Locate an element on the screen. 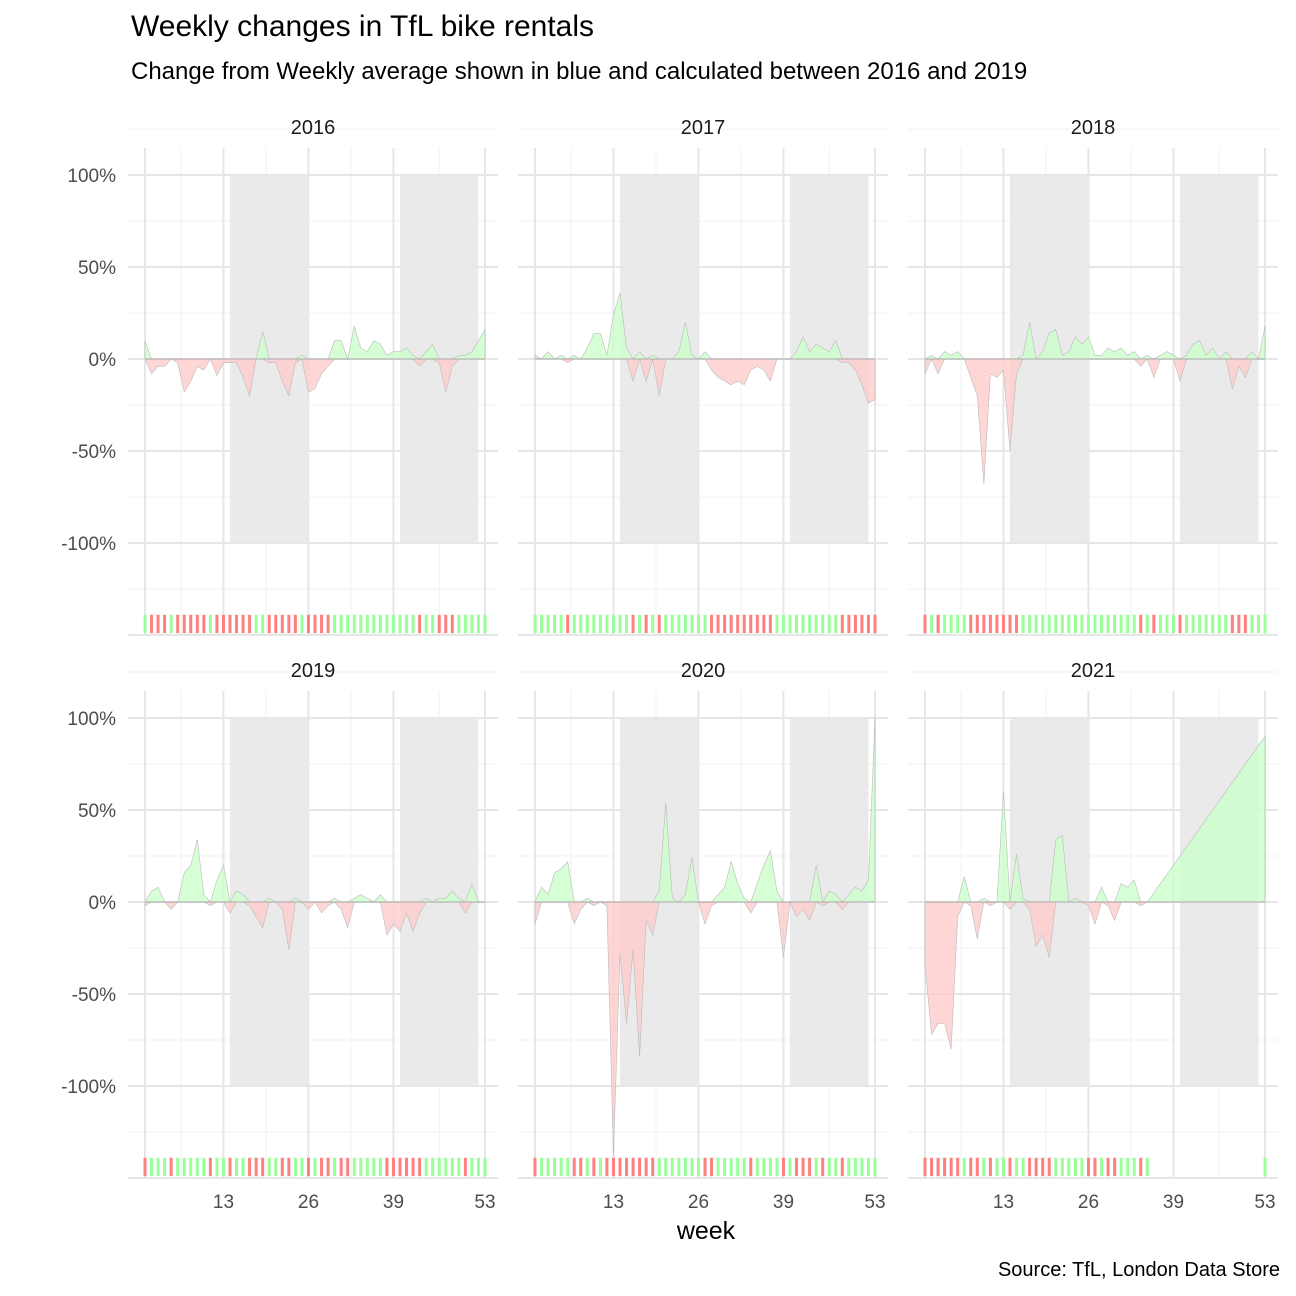  x-axis-title: week is located at coordinates (706, 1231).